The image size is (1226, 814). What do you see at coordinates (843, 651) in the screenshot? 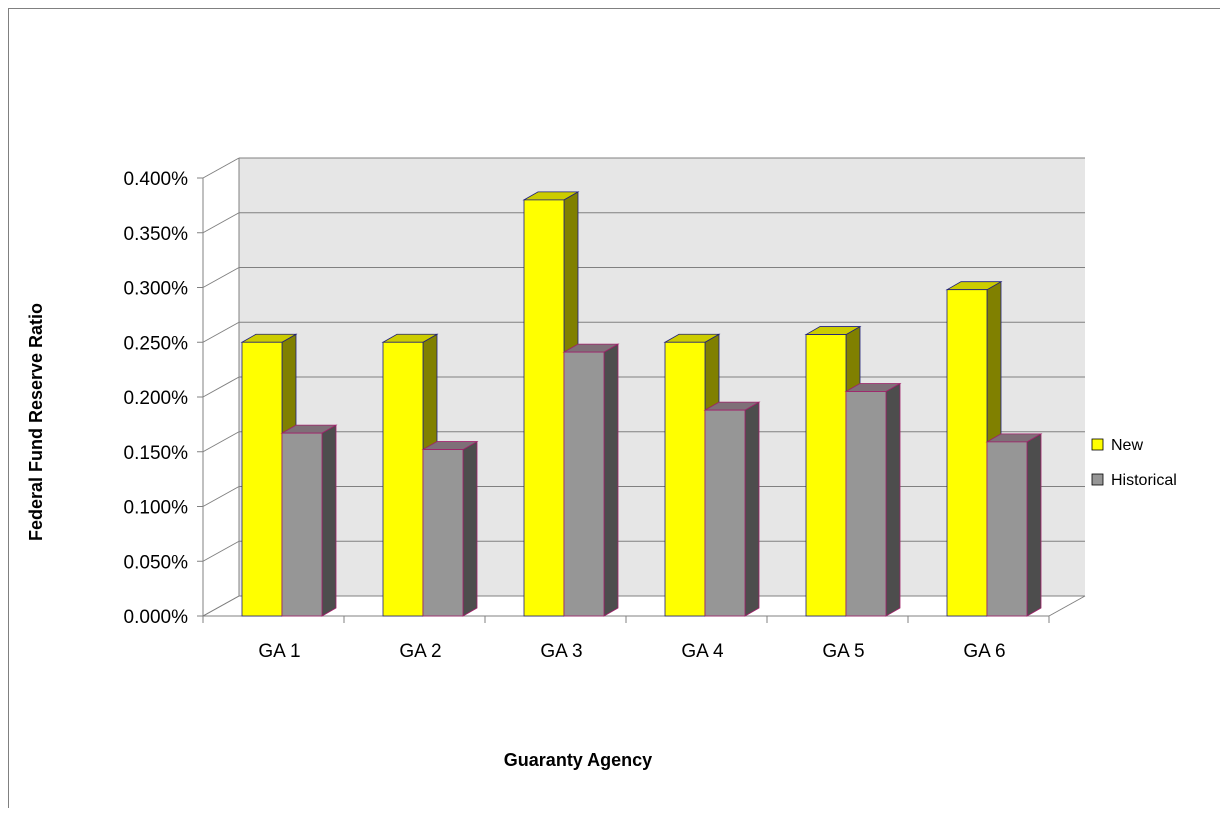
I see `x-category-label: GA 5` at bounding box center [843, 651].